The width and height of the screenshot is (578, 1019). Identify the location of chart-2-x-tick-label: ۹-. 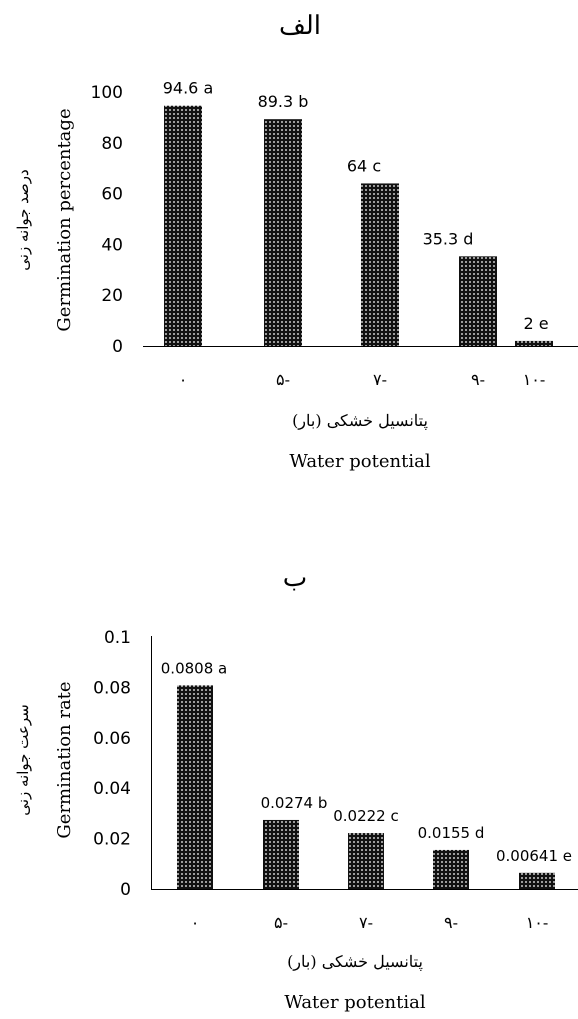
(451, 922).